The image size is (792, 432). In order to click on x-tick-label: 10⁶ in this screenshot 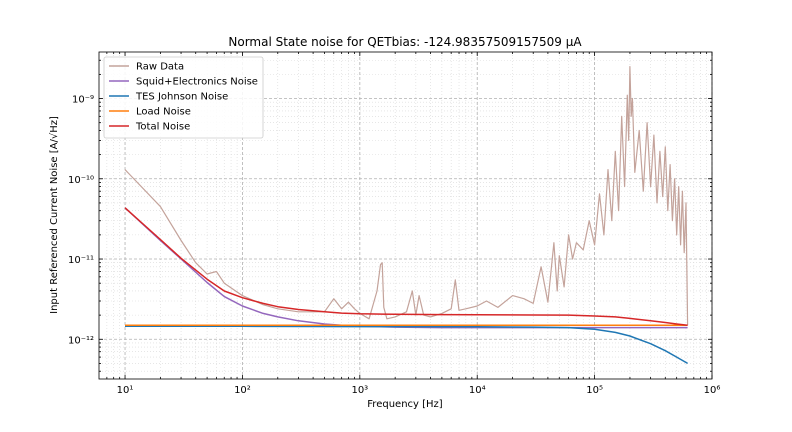, I will do `click(712, 390)`.